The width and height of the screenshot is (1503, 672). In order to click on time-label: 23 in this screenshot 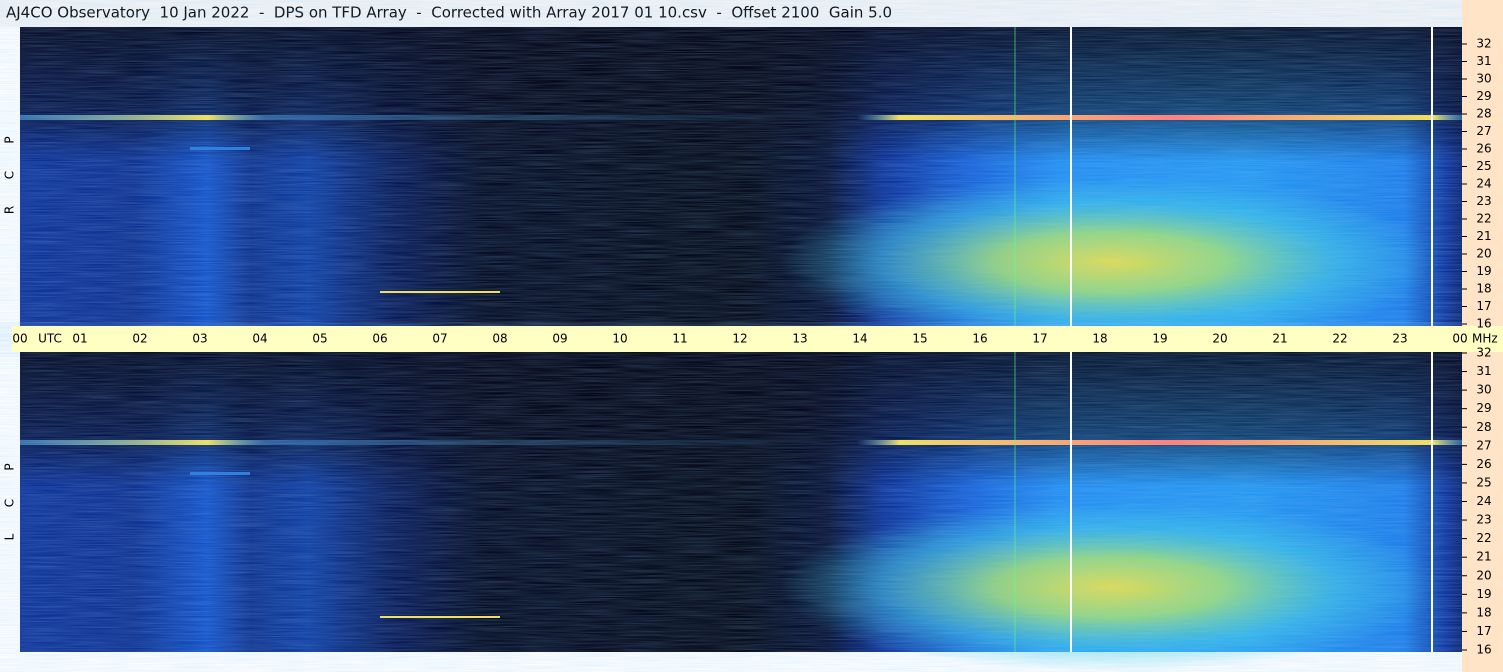, I will do `click(1399, 339)`.